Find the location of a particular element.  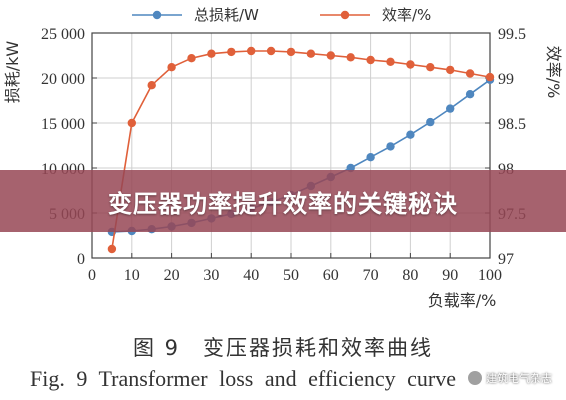

x-tick-label: 20 is located at coordinates (172, 275).